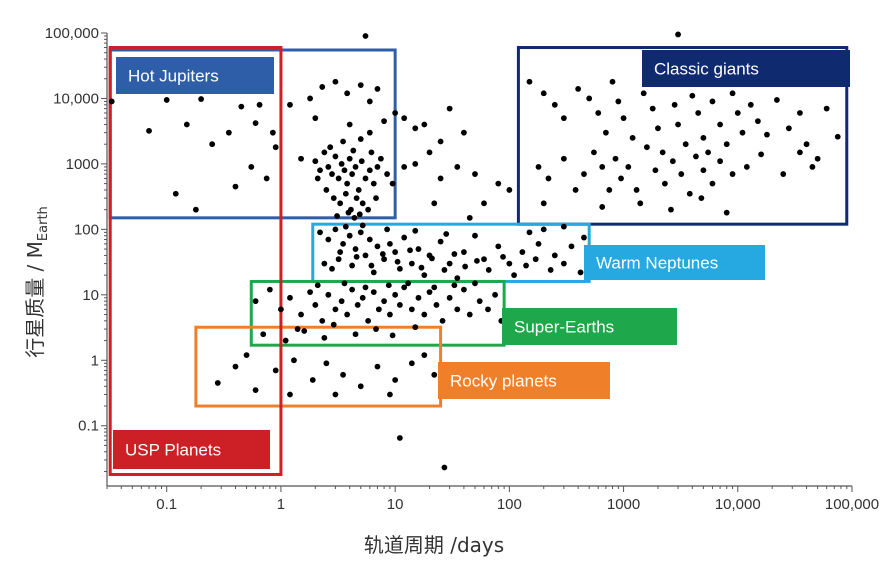  Describe the element at coordinates (281, 504) in the screenshot. I see `x-tick-label: 1` at that location.